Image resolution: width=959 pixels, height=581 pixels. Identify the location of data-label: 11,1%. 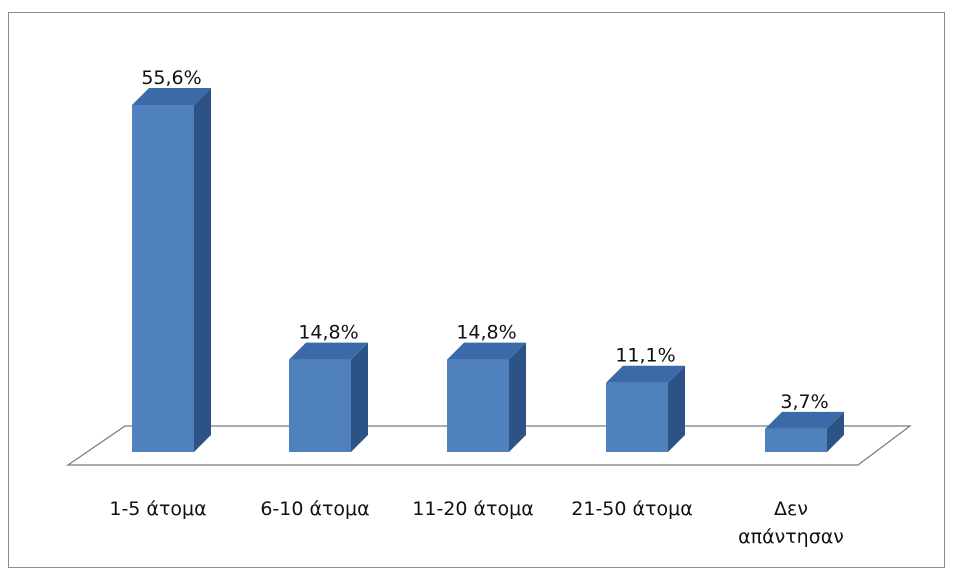
(645, 356).